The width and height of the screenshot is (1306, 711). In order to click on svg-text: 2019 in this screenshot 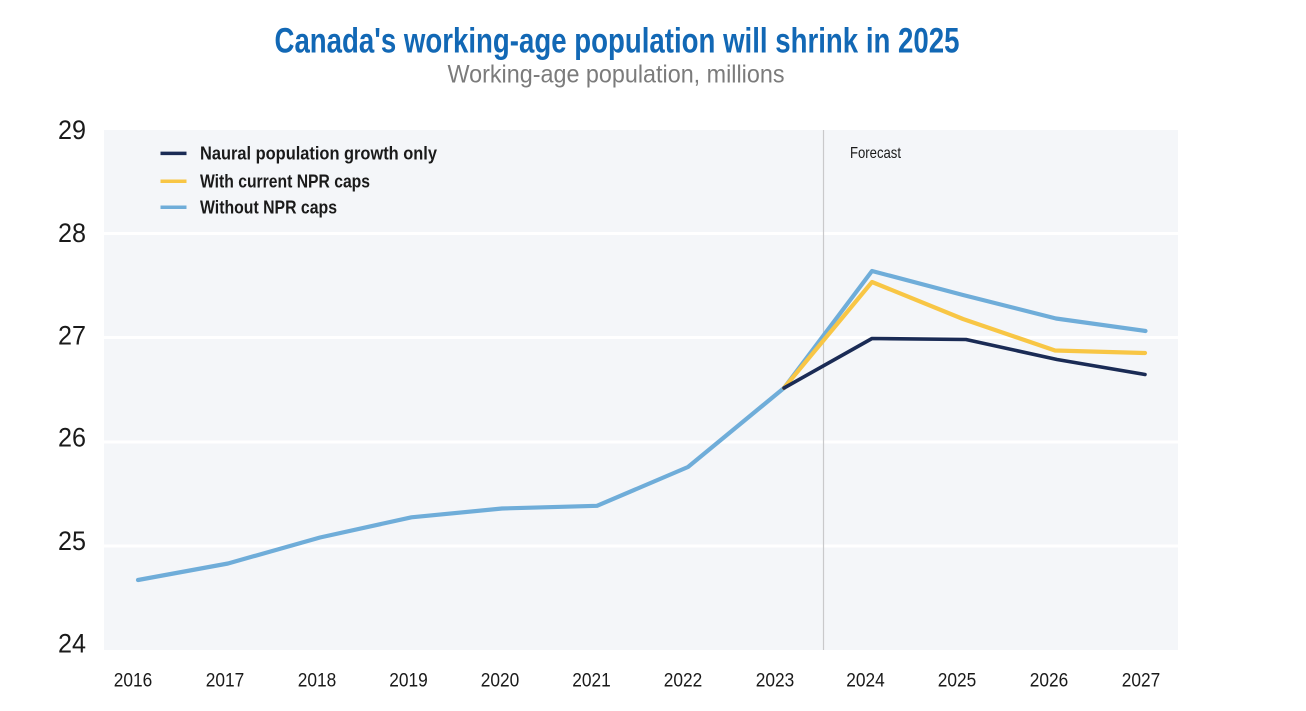, I will do `click(408, 681)`.